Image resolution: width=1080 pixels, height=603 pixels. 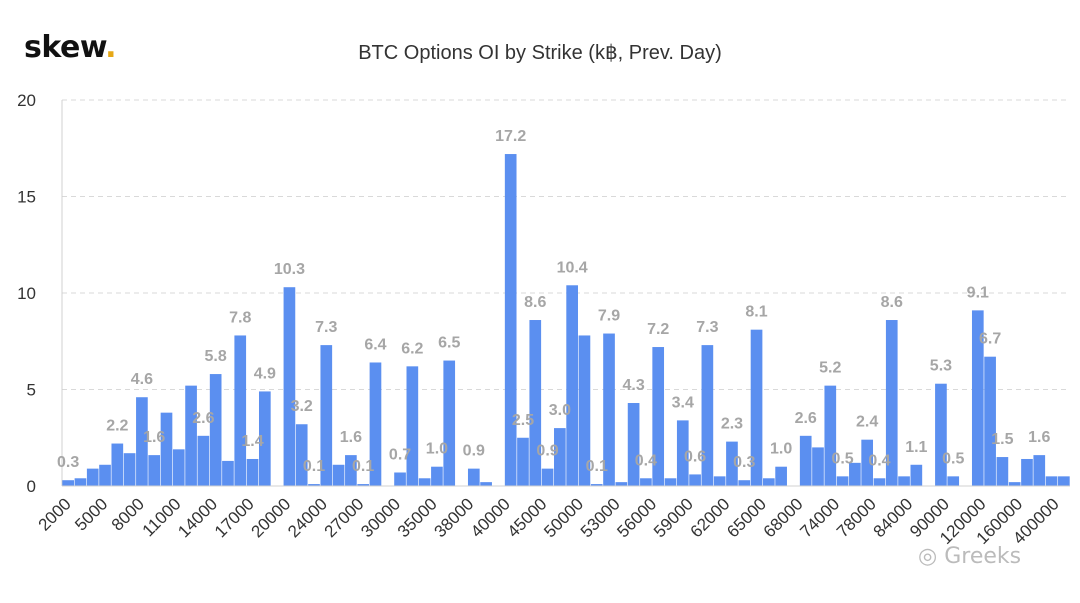 I want to click on data-label: 7.9, so click(x=609, y=316).